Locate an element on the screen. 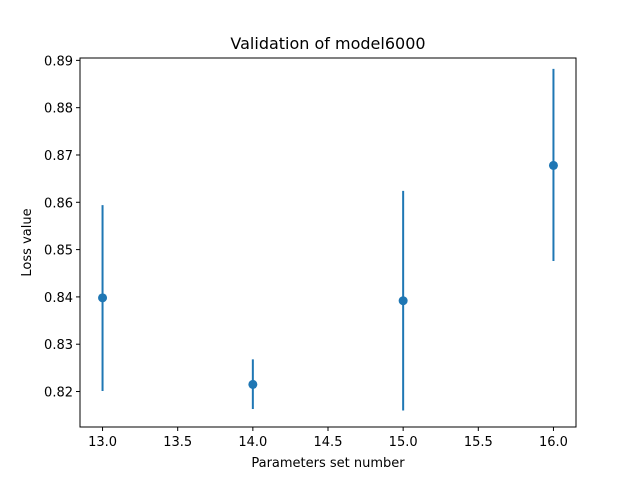  x-tick-label: 15.5 is located at coordinates (478, 442).